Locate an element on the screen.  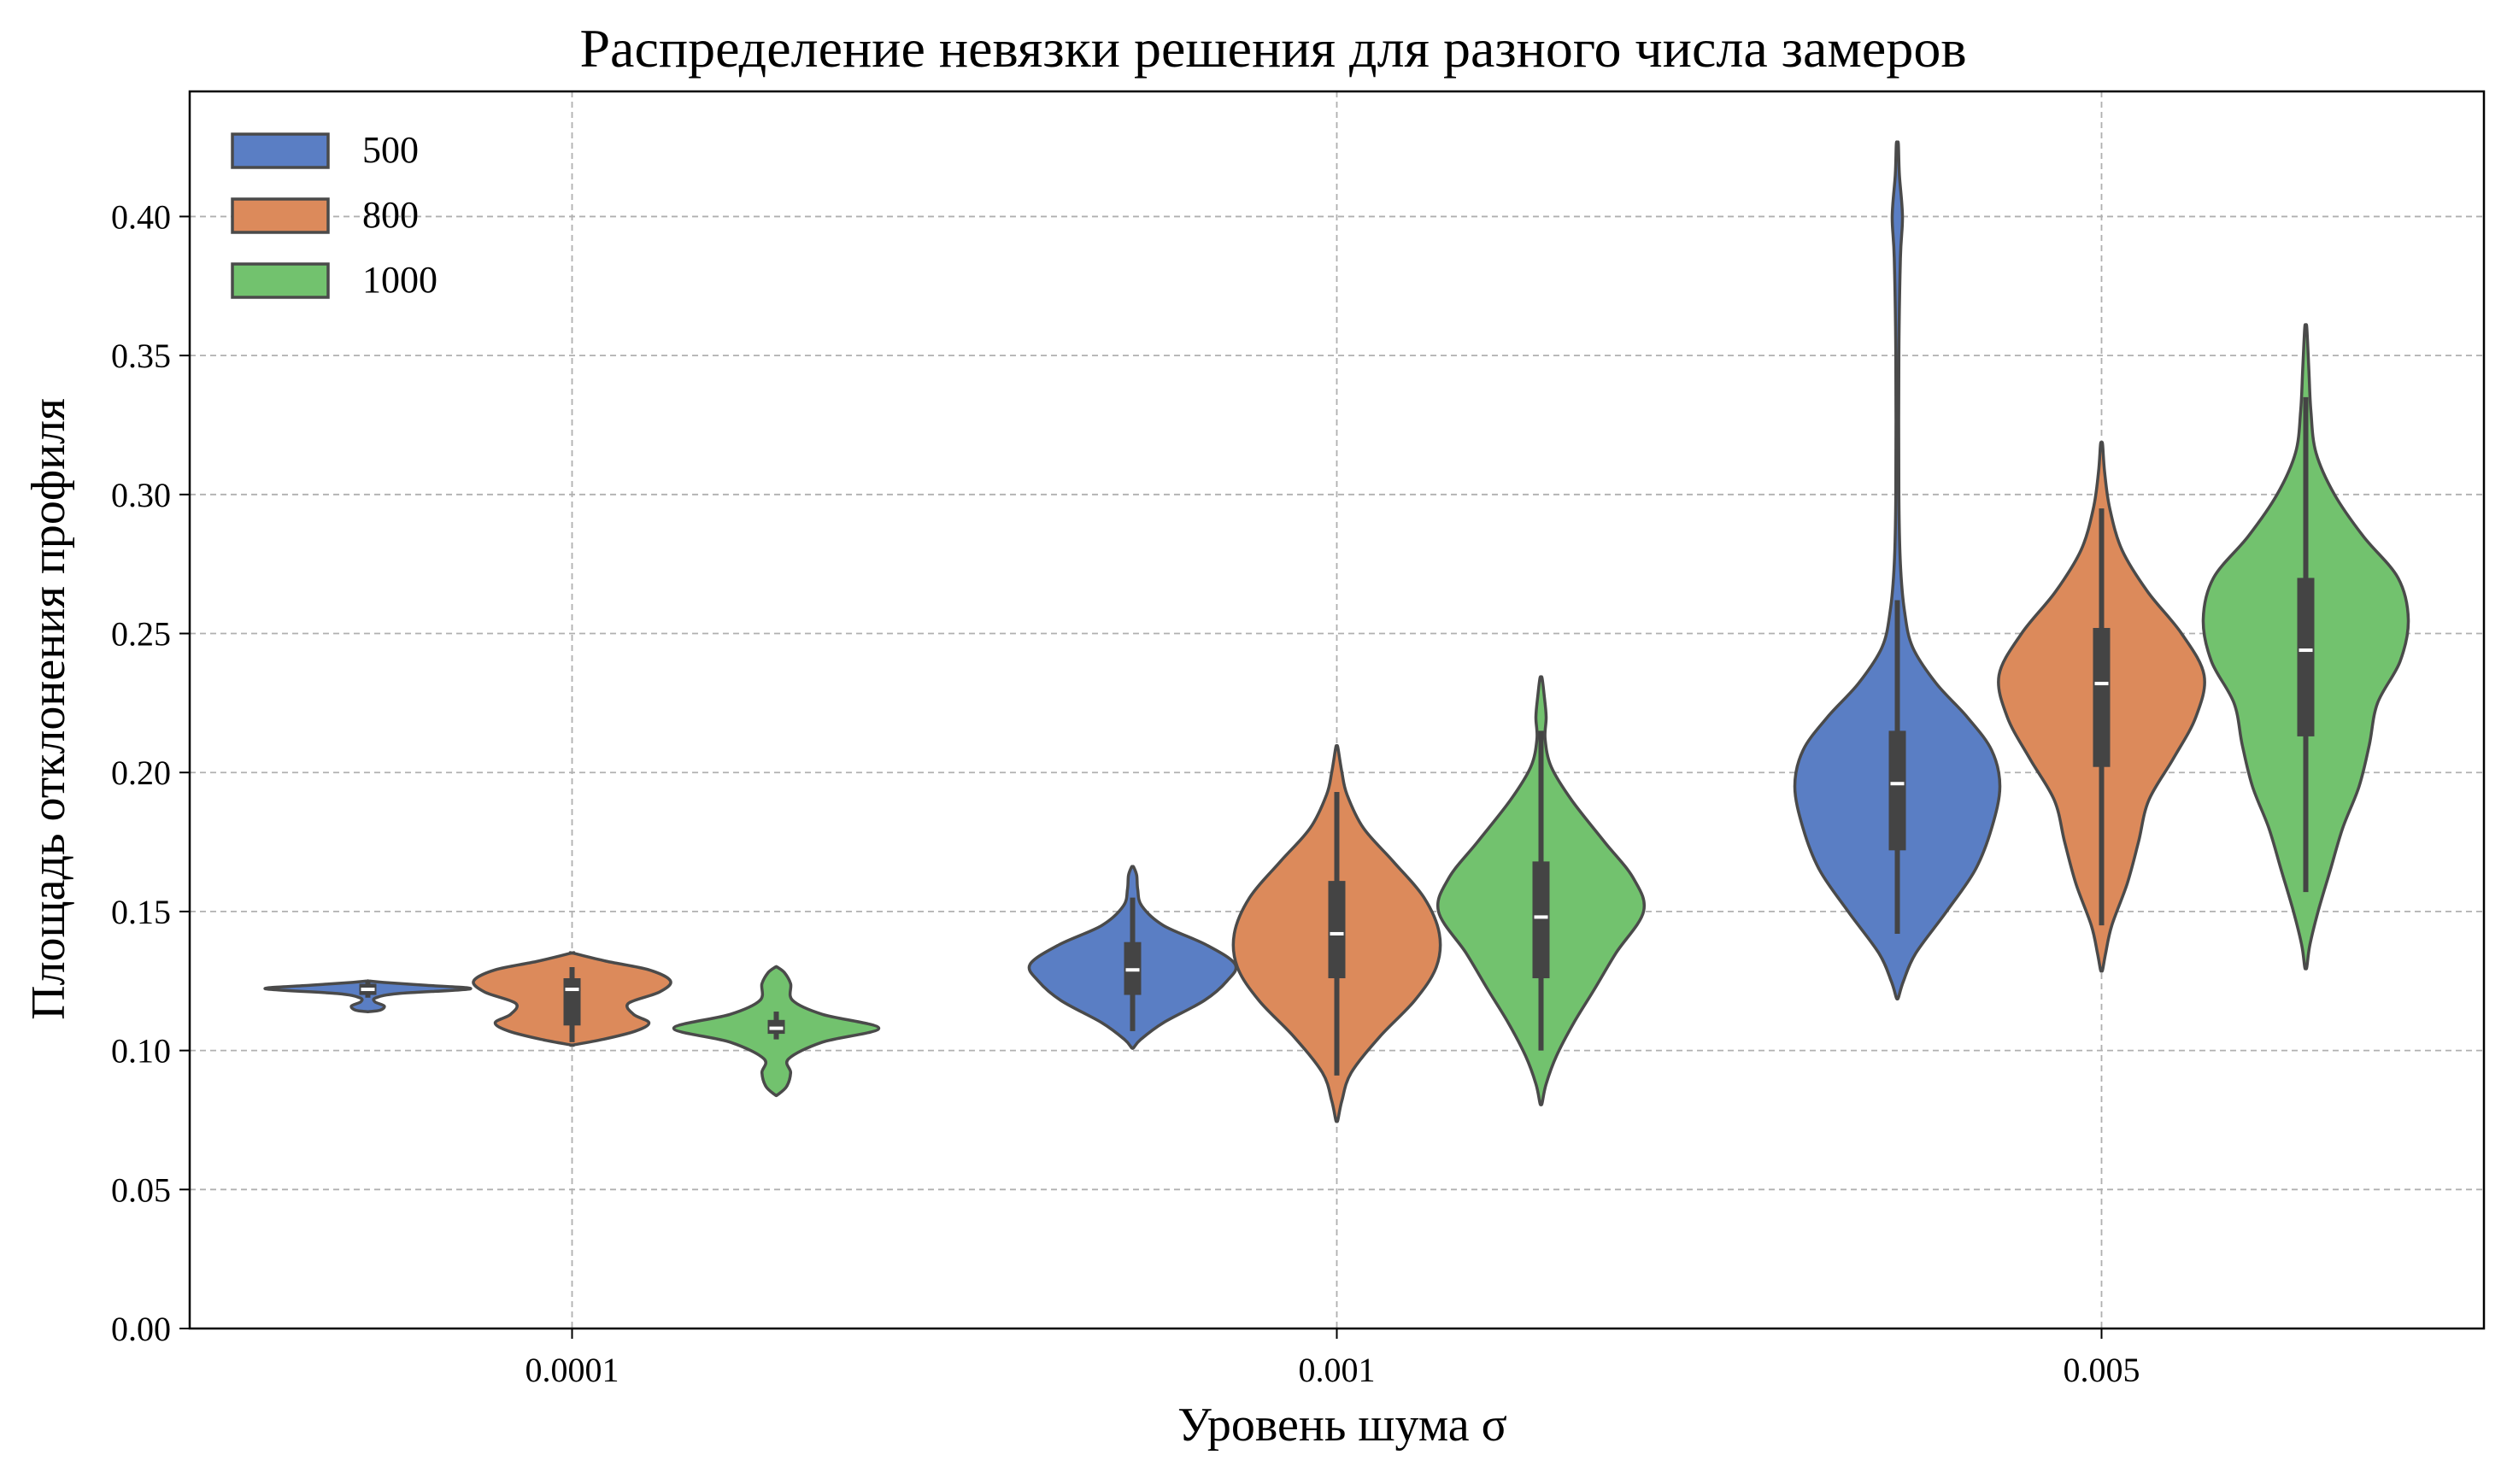
x-tick-label: 0.005 is located at coordinates (2102, 1370).